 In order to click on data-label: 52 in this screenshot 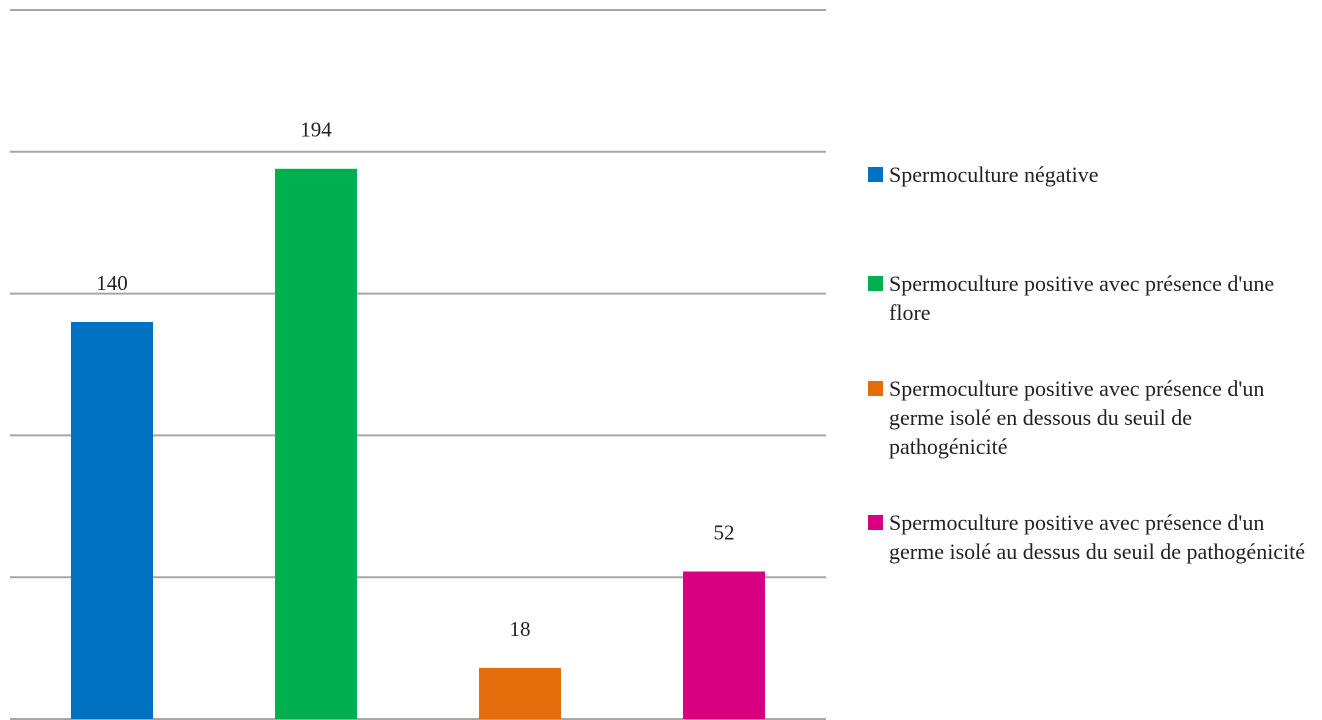, I will do `click(724, 532)`.